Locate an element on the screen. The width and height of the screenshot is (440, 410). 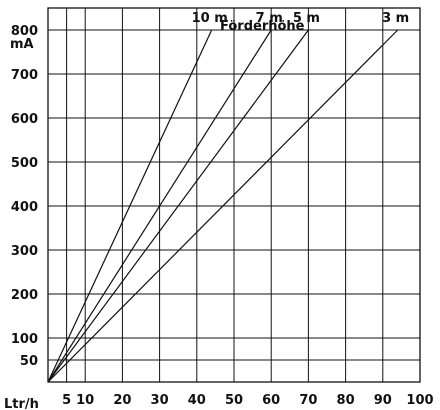
x-tick-label-1: 10 is located at coordinates (85, 400).